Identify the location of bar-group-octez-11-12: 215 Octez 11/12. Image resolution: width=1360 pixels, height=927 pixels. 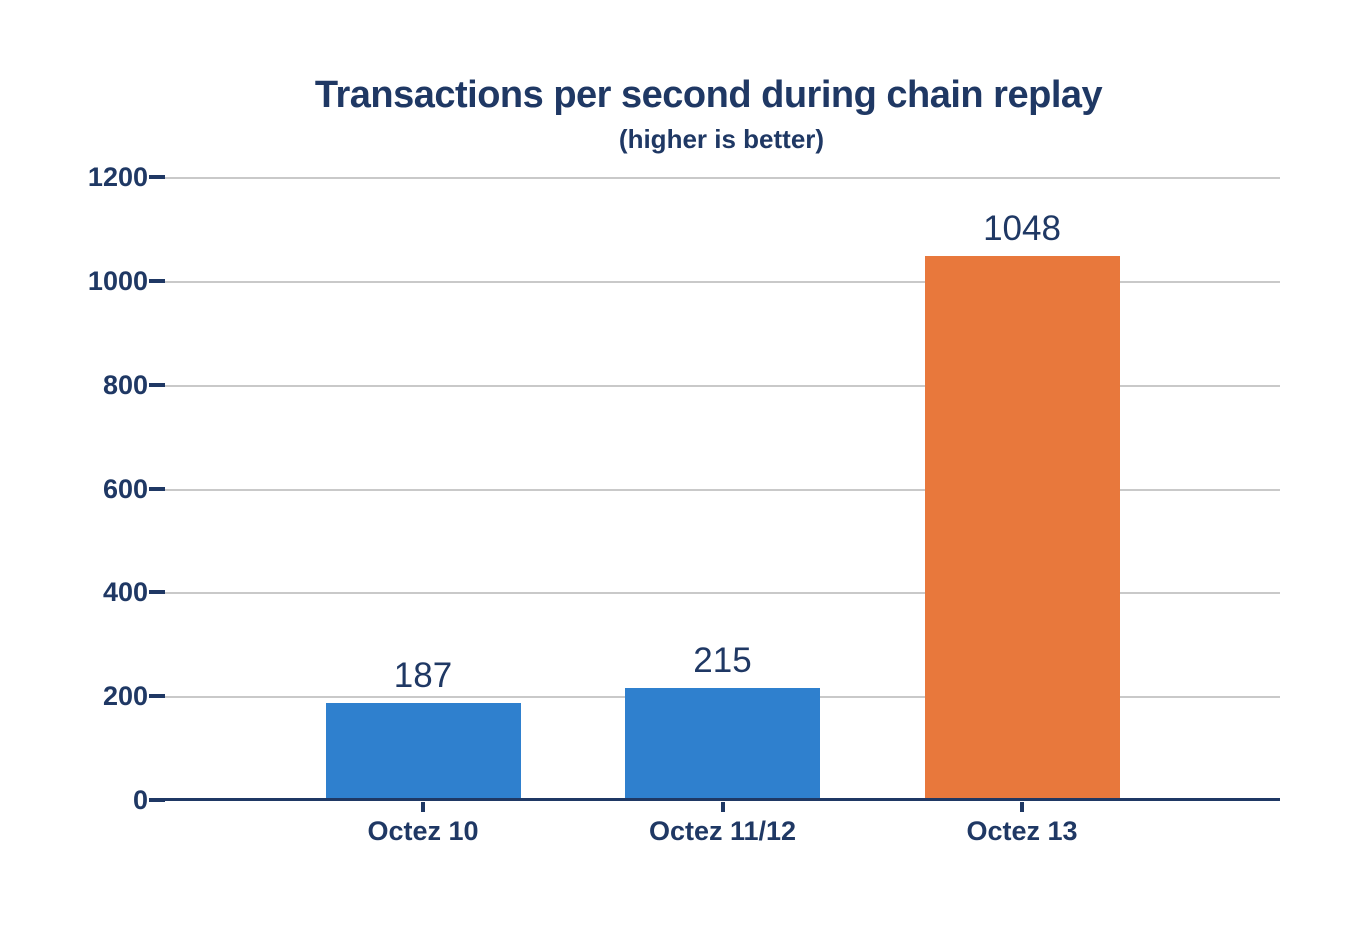
(722, 511).